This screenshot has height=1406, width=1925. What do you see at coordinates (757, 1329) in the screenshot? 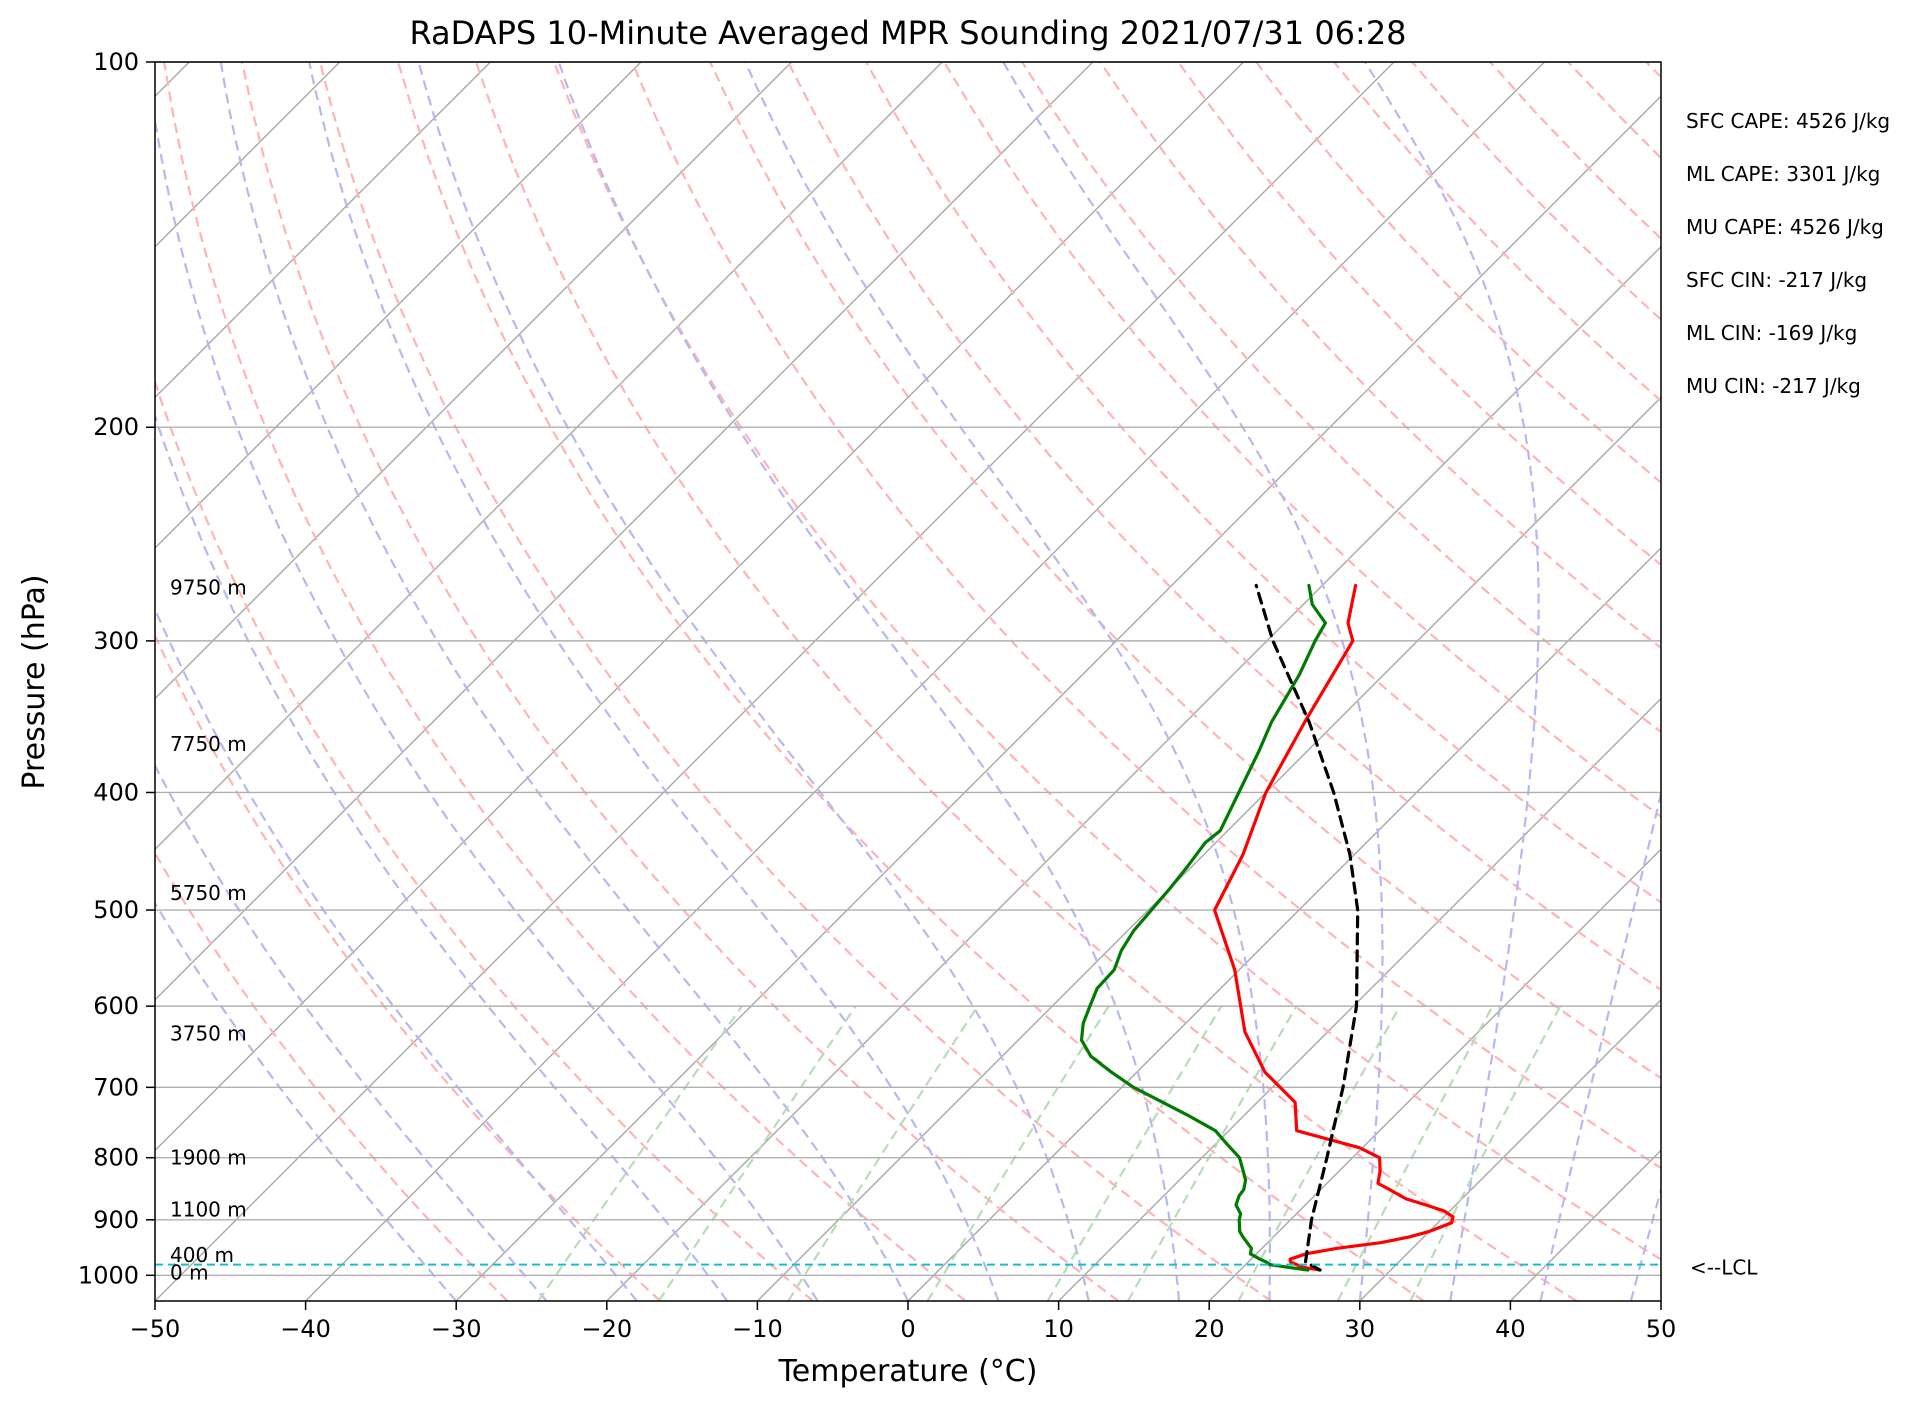
I see `x-tick-label: −10` at bounding box center [757, 1329].